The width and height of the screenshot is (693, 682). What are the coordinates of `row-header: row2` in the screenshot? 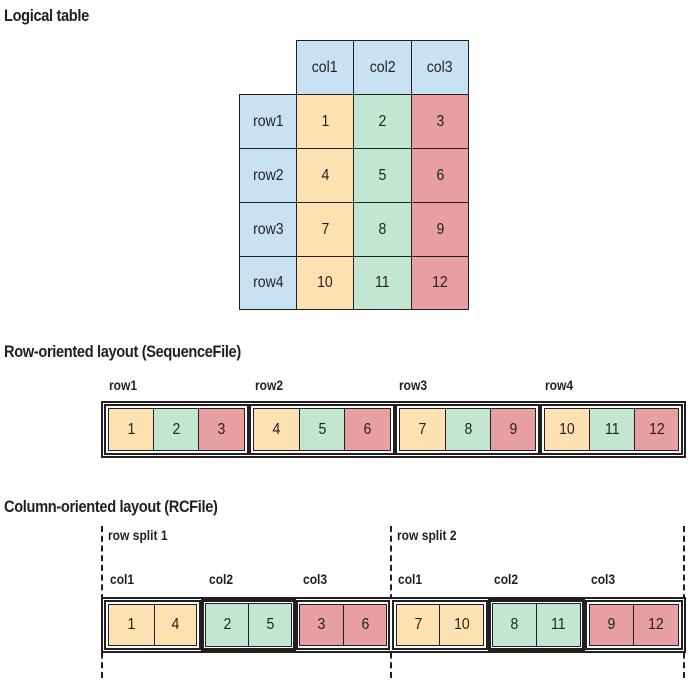 It's located at (268, 175).